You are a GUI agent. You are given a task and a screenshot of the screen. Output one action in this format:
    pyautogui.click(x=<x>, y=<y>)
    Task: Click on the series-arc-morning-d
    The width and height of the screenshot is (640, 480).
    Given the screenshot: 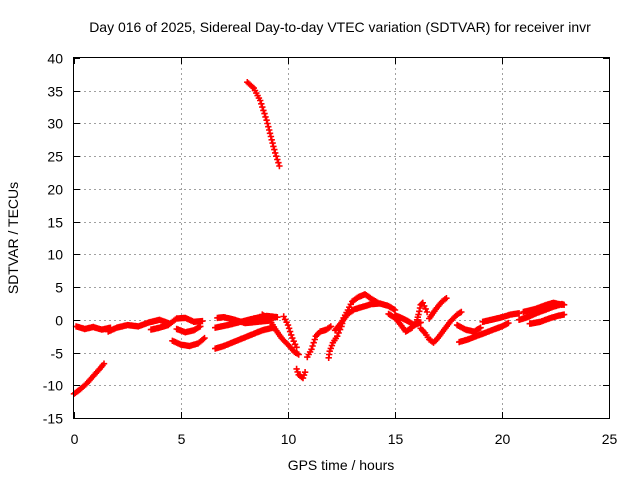 What is the action you would take?
    pyautogui.click(x=188, y=342)
    